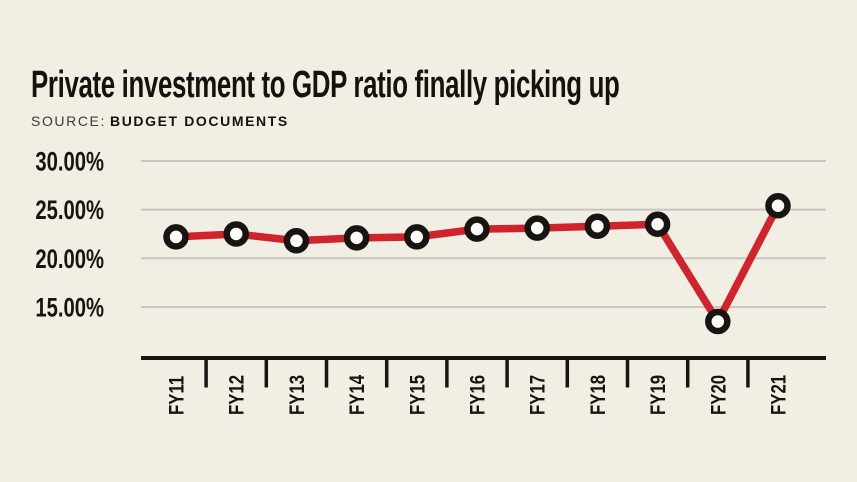 This screenshot has height=482, width=857. Describe the element at coordinates (417, 237) in the screenshot. I see `data-point-FY15` at that location.